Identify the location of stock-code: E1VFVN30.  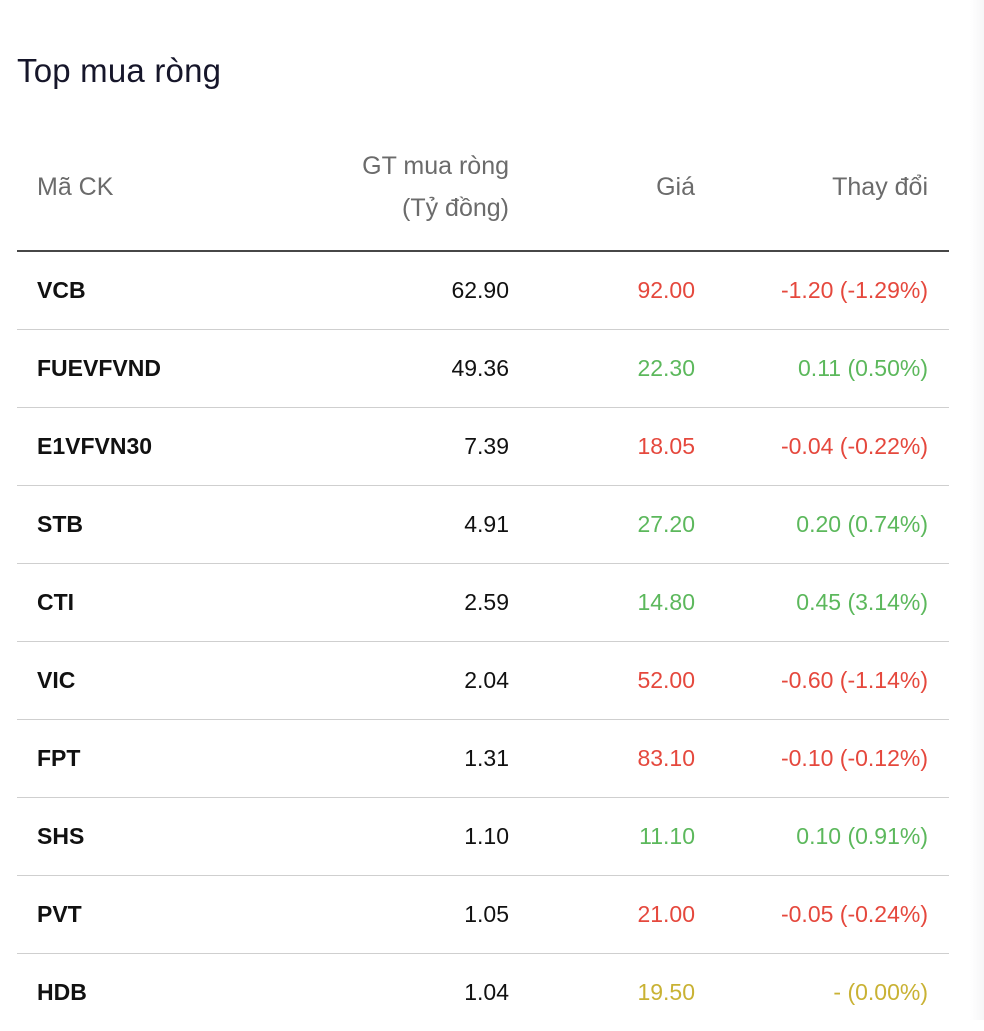
(95, 446).